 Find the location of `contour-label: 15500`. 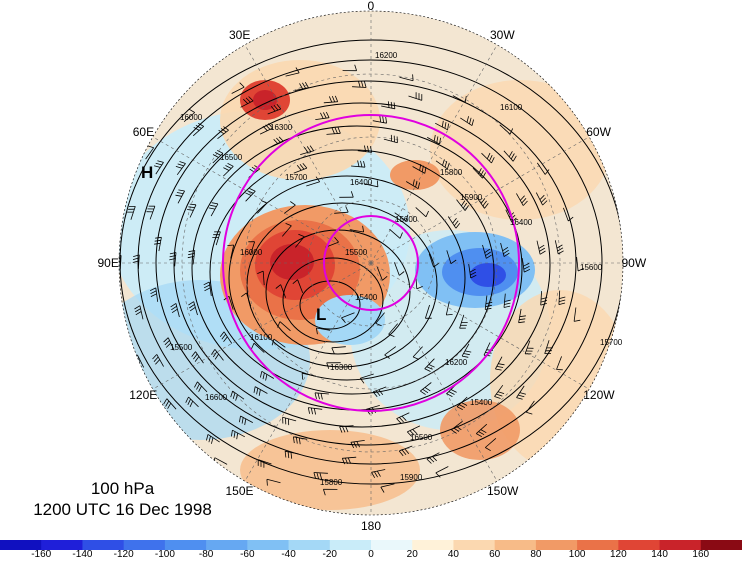

contour-label: 15500 is located at coordinates (356, 252).